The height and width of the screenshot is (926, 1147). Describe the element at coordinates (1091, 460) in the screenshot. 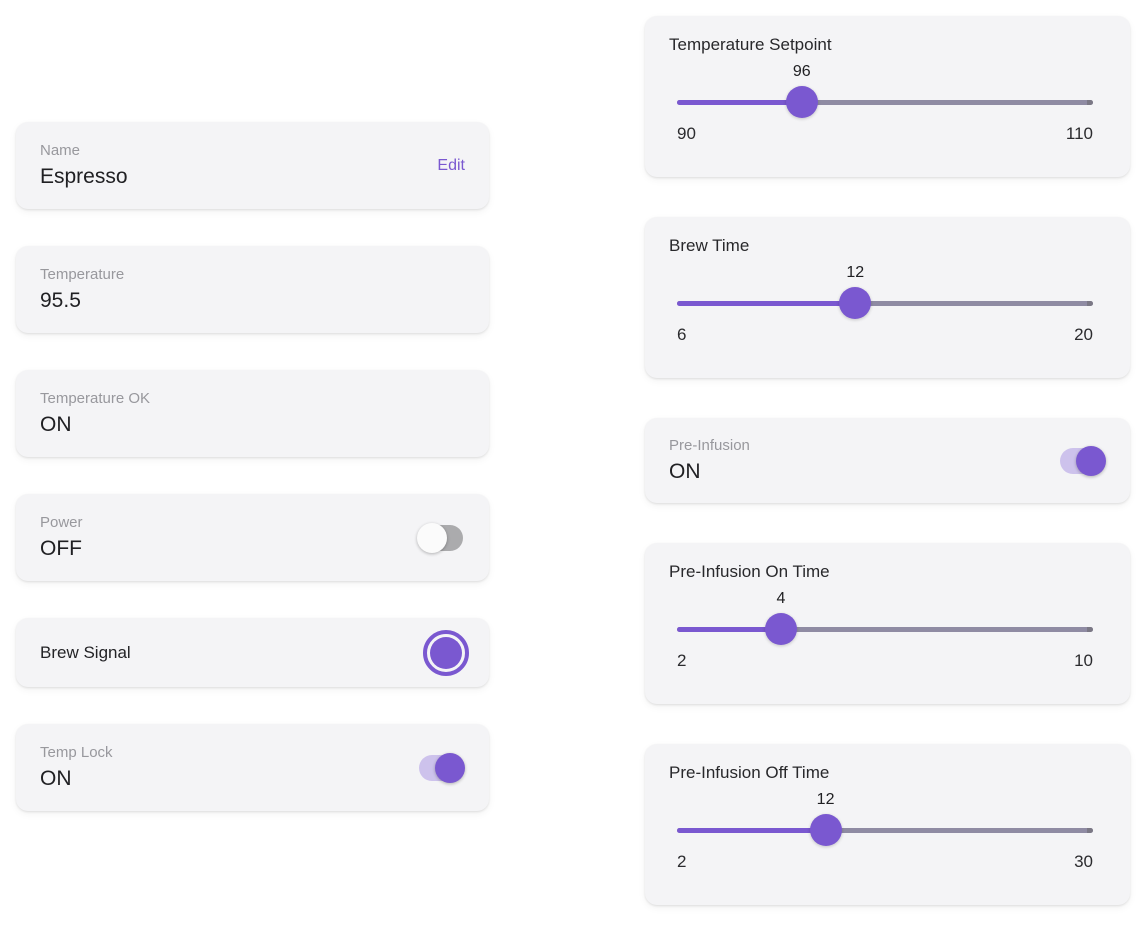

I see `pre-infusion-toggle-thumb` at that location.